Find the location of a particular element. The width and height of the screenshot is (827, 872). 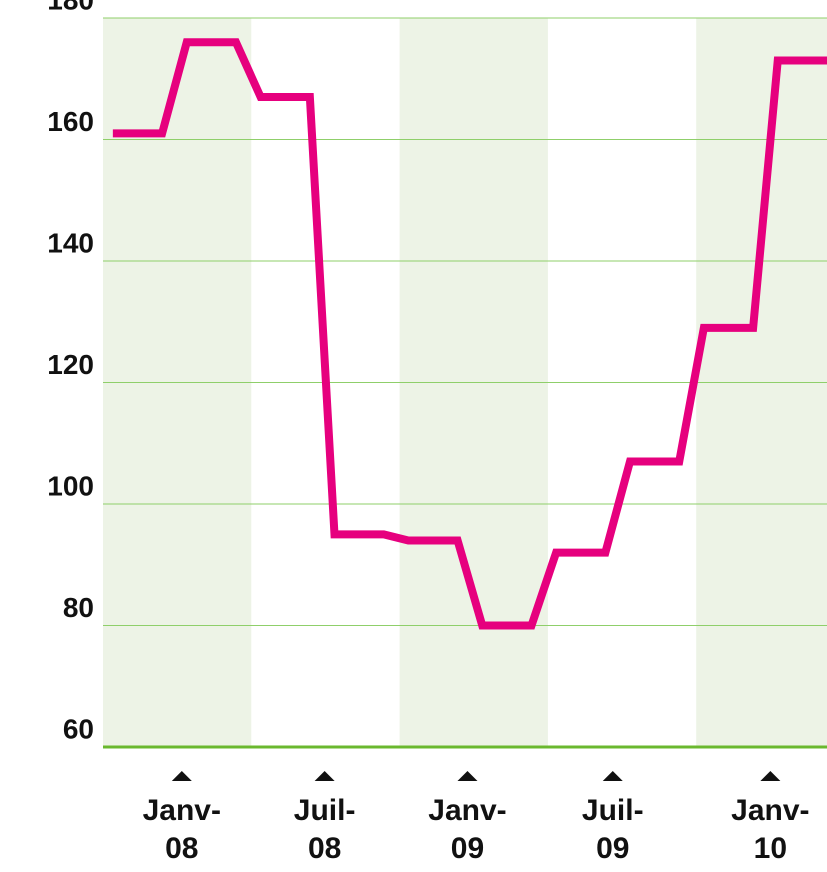

x-tick-label: Juil-08 is located at coordinates (324, 829).